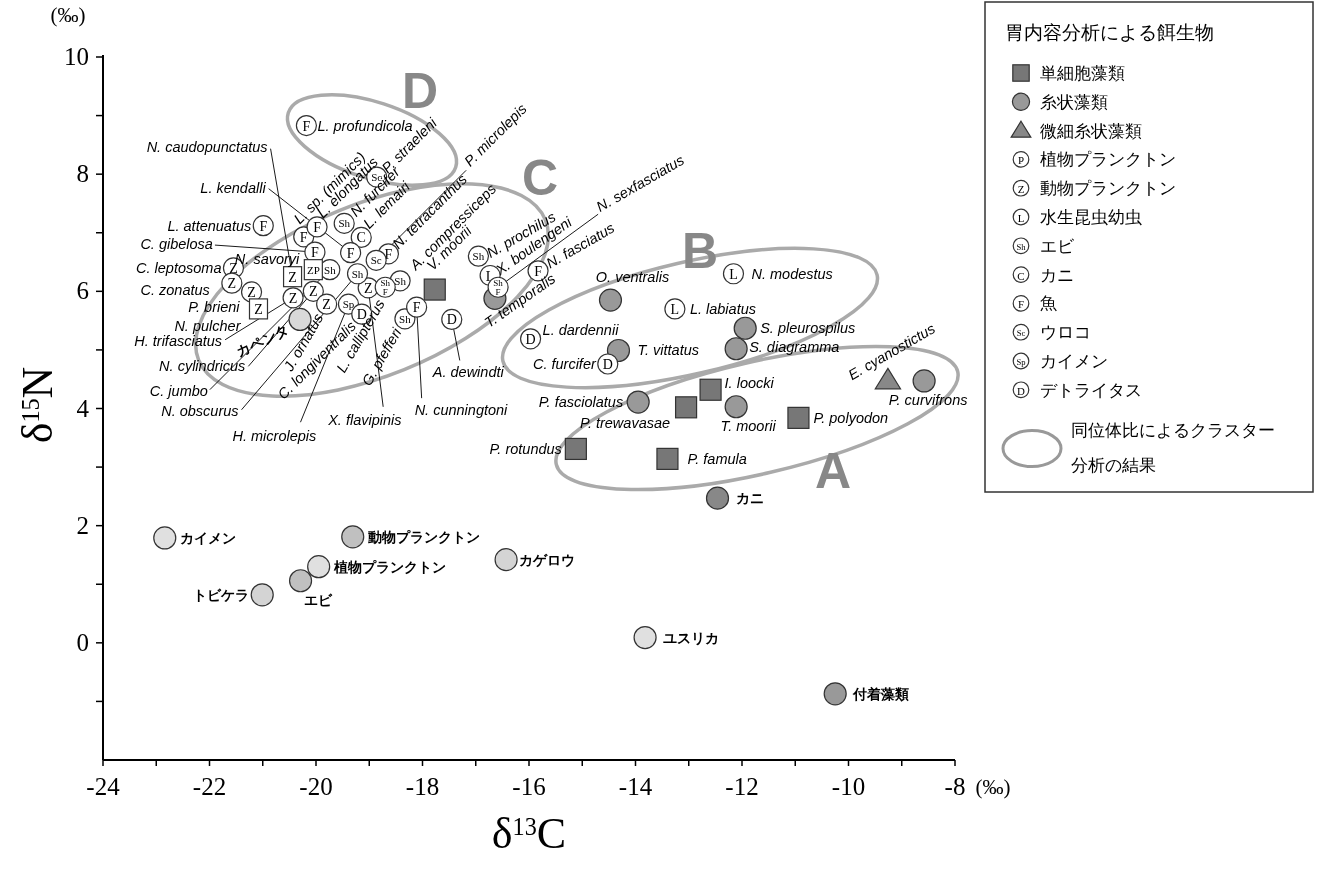 This screenshot has width=1318, height=871. Describe the element at coordinates (83, 408) in the screenshot. I see `y-tick-label: 4` at that location.